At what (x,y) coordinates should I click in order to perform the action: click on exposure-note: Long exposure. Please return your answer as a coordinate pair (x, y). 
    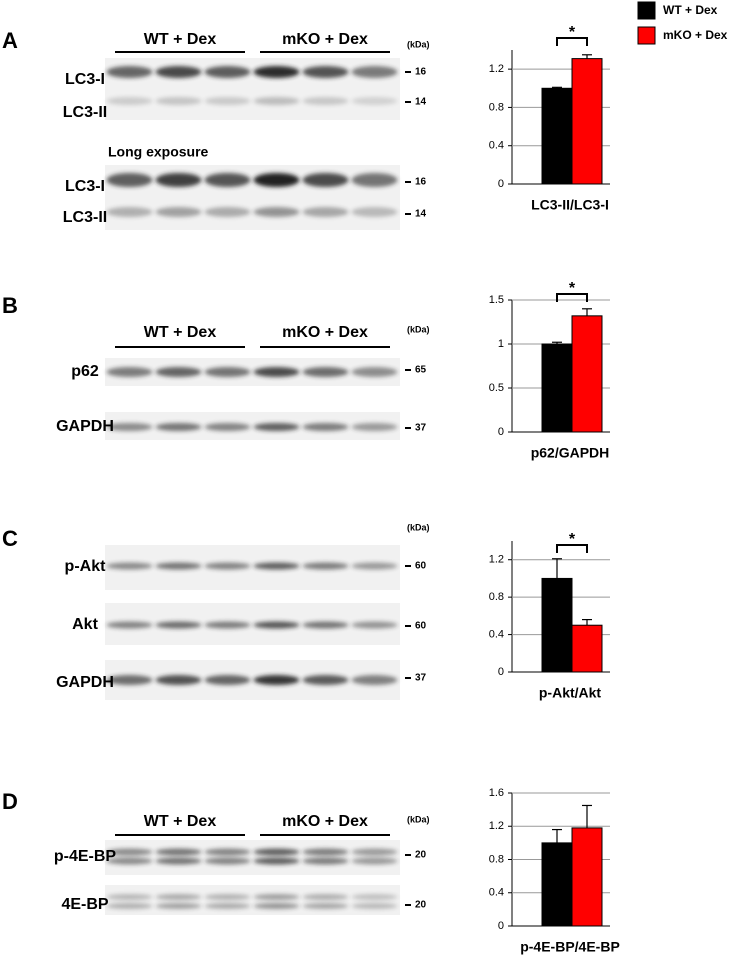
    Looking at the image, I should click on (158, 152).